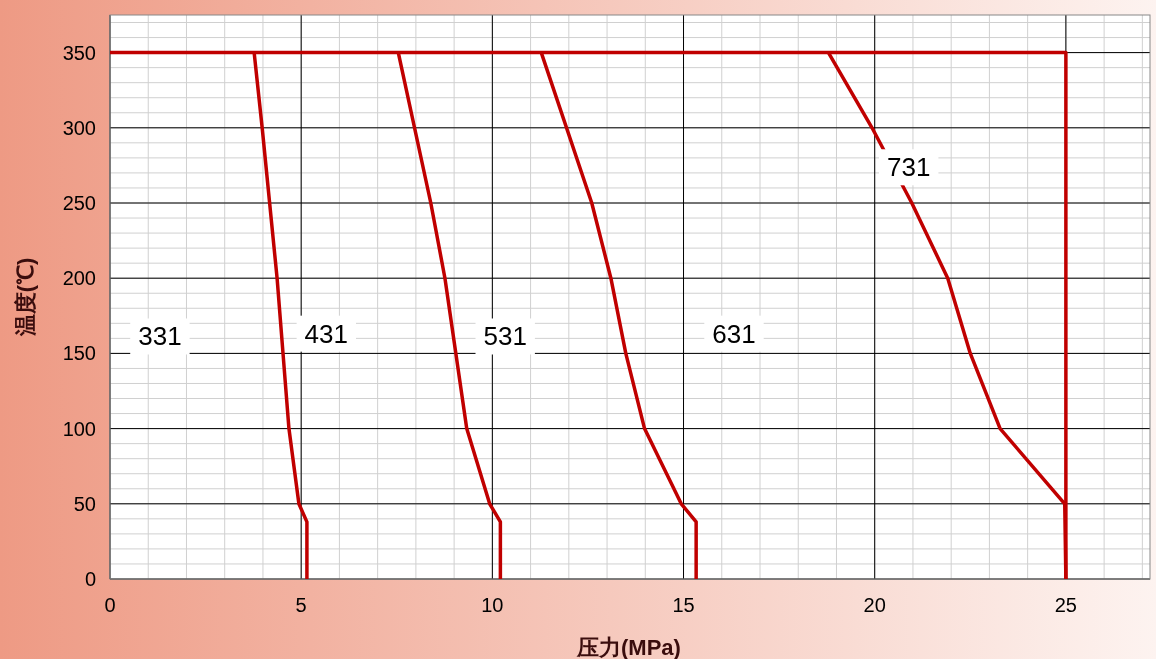 The width and height of the screenshot is (1156, 659). What do you see at coordinates (79, 127) in the screenshot?
I see `y-tick-label: 300` at bounding box center [79, 127].